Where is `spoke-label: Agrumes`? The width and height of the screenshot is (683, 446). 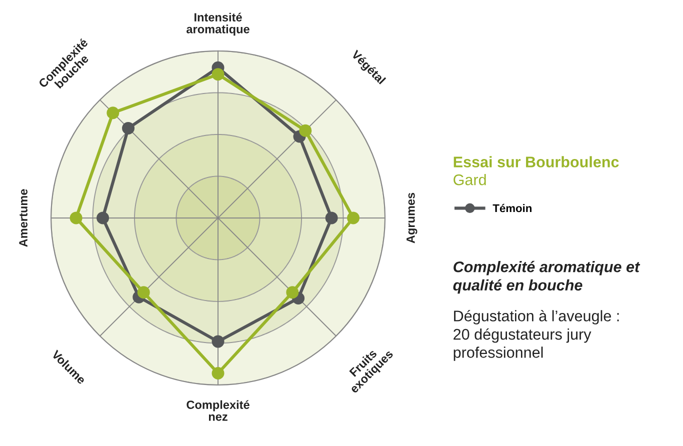
spoke-label: Agrumes is located at coordinates (412, 218).